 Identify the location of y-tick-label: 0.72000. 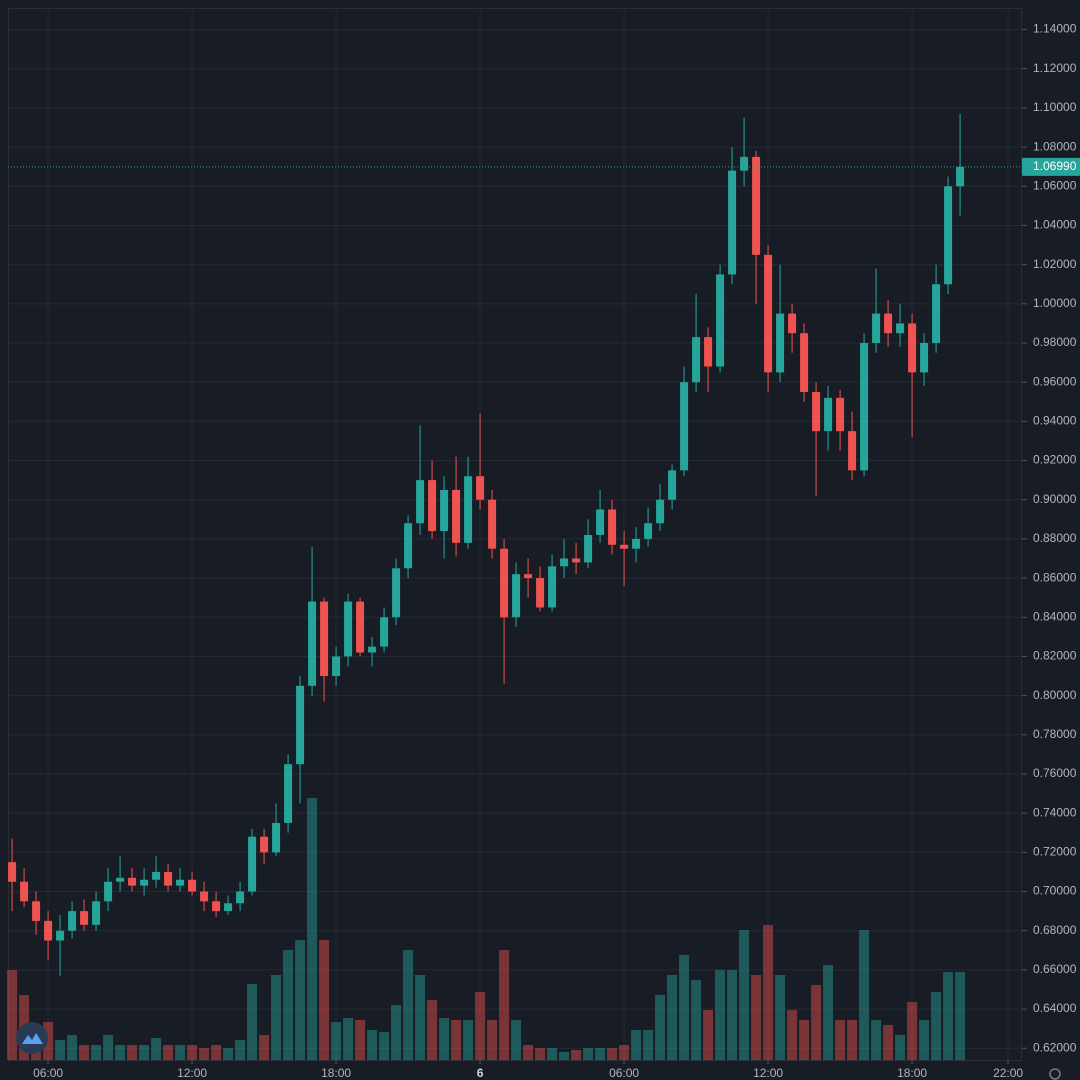
(1055, 852).